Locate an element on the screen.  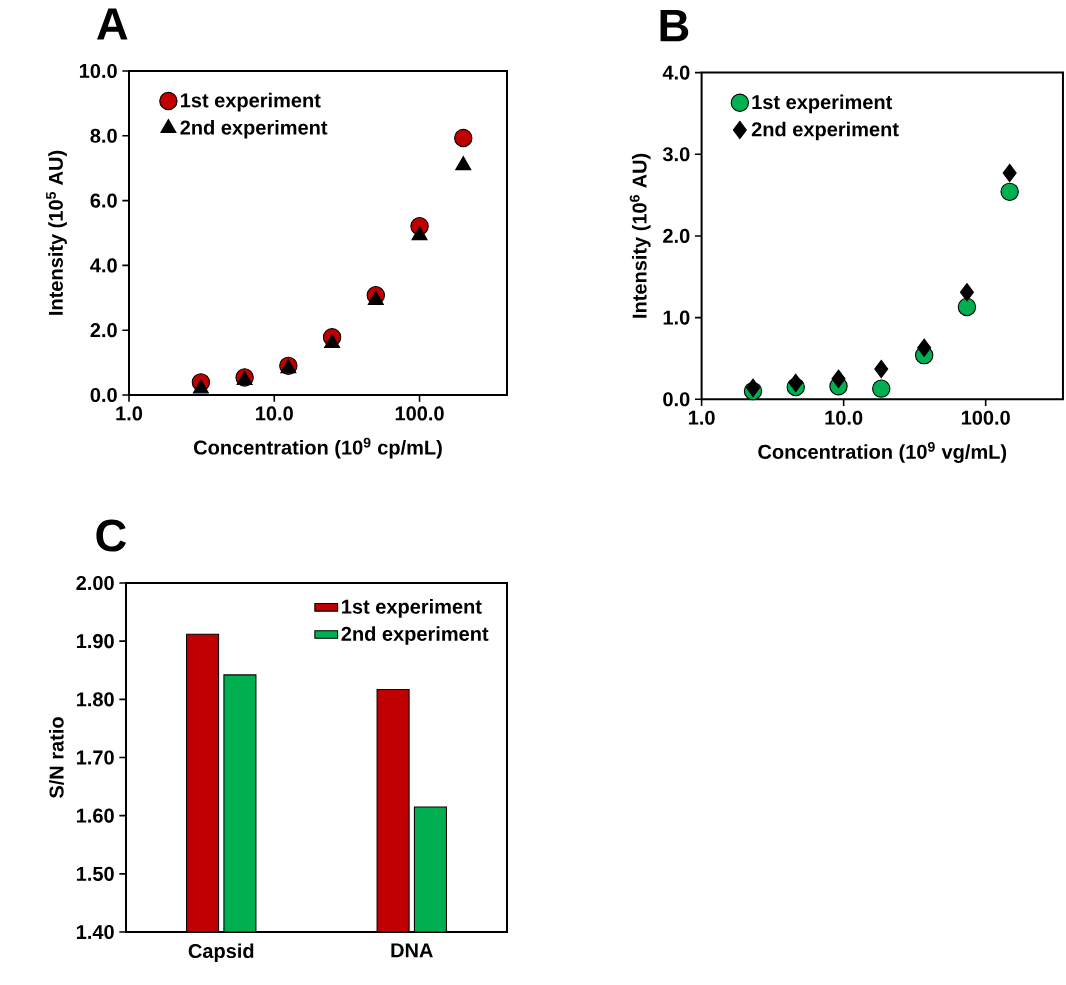
y-tick-label: 6.0 is located at coordinates (103, 200).